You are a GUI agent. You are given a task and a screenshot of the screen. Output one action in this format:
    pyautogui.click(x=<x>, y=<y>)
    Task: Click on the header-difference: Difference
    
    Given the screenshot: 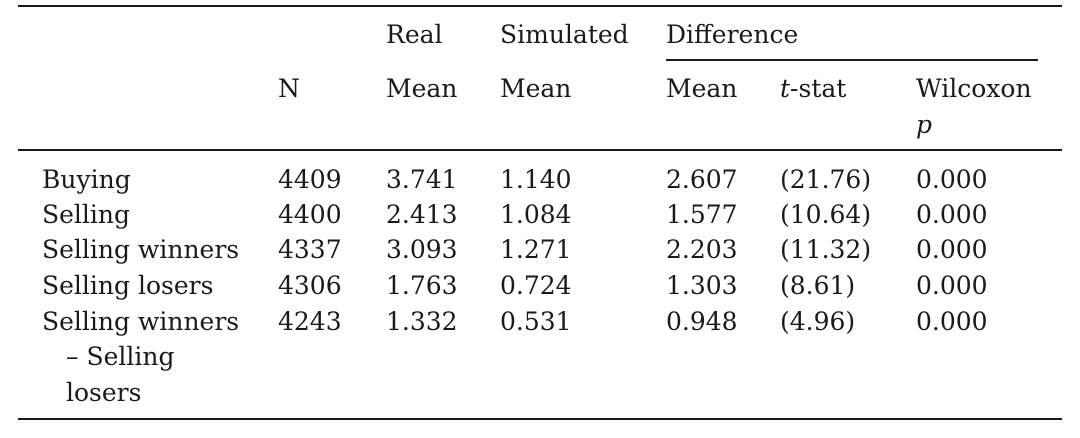 What is the action you would take?
    pyautogui.click(x=732, y=34)
    